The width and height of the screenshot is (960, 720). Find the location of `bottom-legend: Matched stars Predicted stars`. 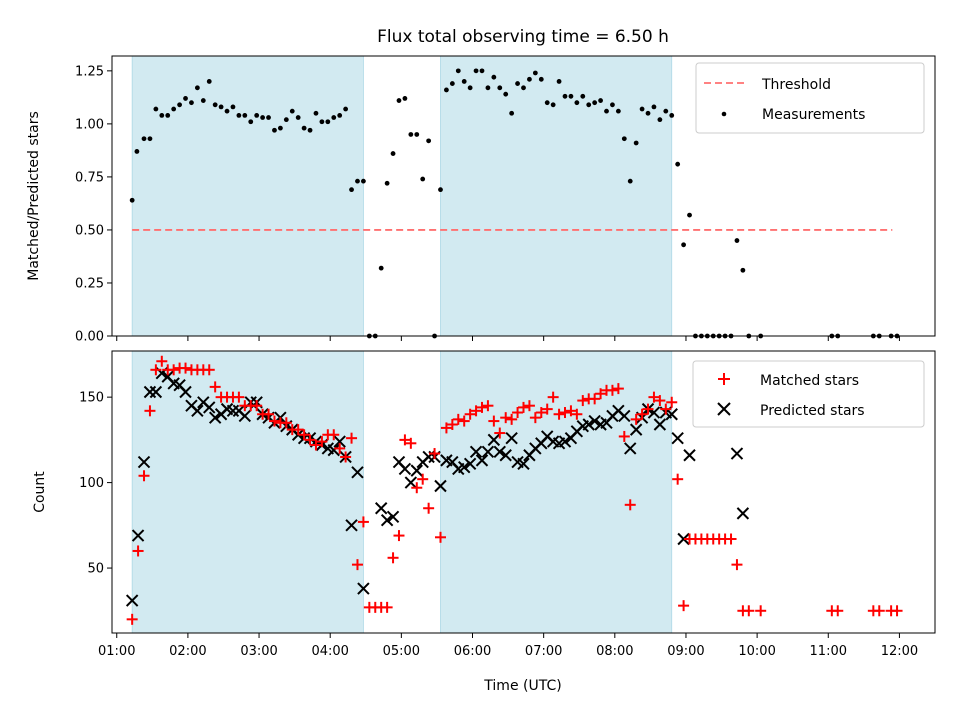

bottom-legend: Matched stars Predicted stars is located at coordinates (808, 394).